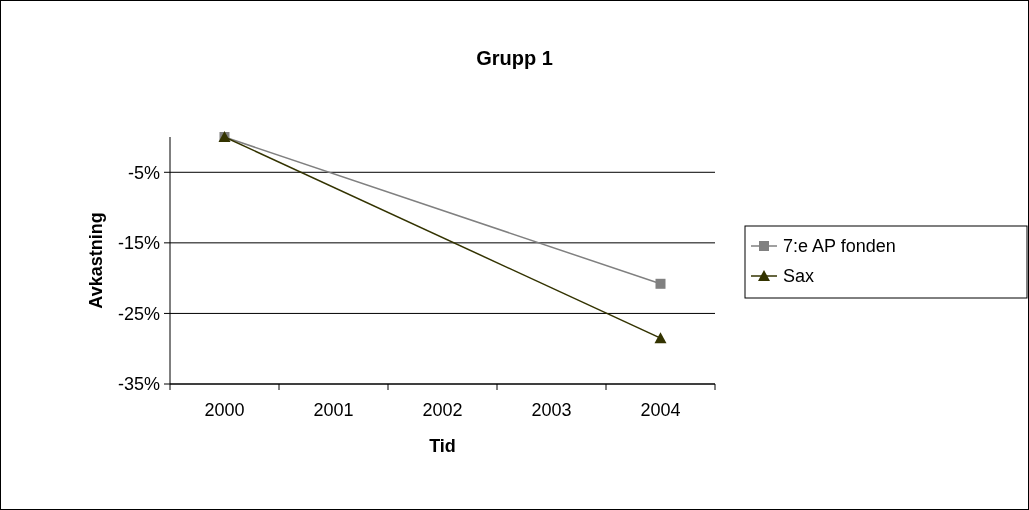 The width and height of the screenshot is (1029, 510). What do you see at coordinates (143, 172) in the screenshot?
I see `y-tick-label: -5%` at bounding box center [143, 172].